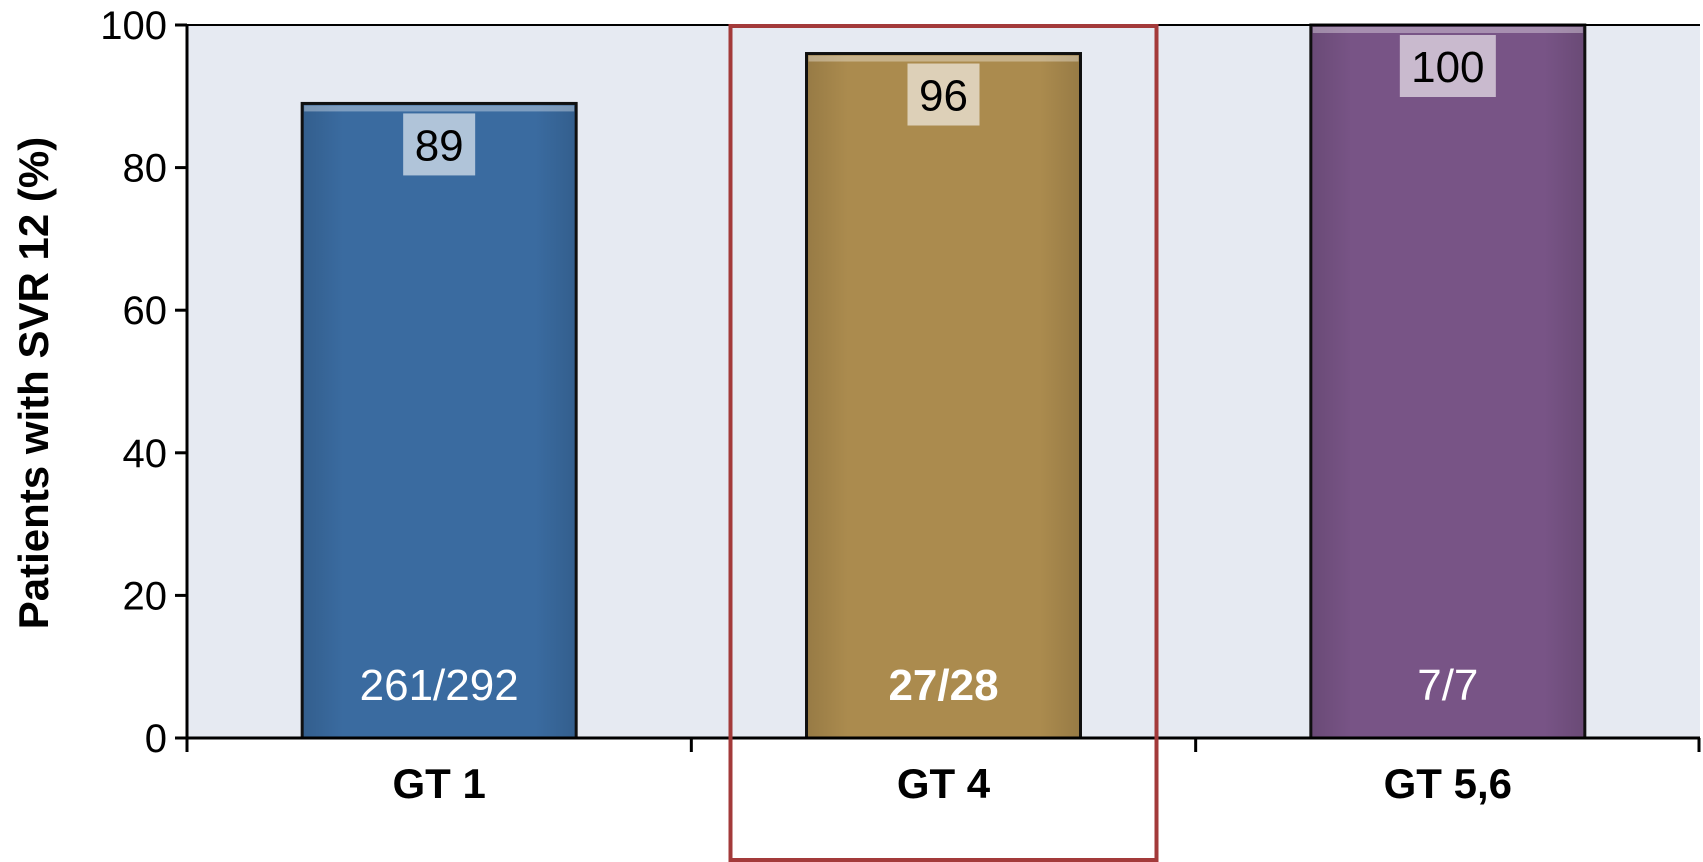  Describe the element at coordinates (156, 739) in the screenshot. I see `y-tick-label: 0` at that location.